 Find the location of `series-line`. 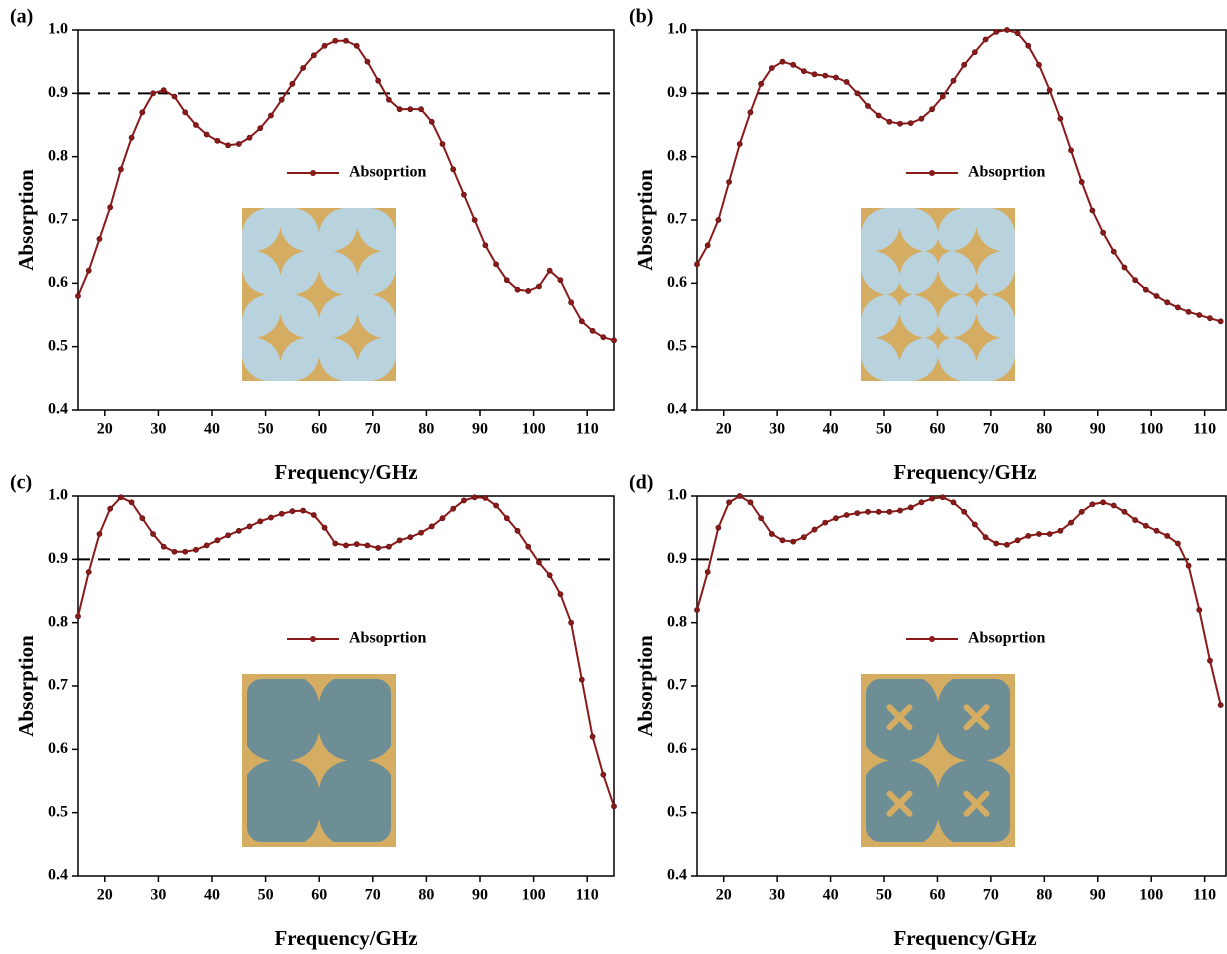

series-line is located at coordinates (959, 600).